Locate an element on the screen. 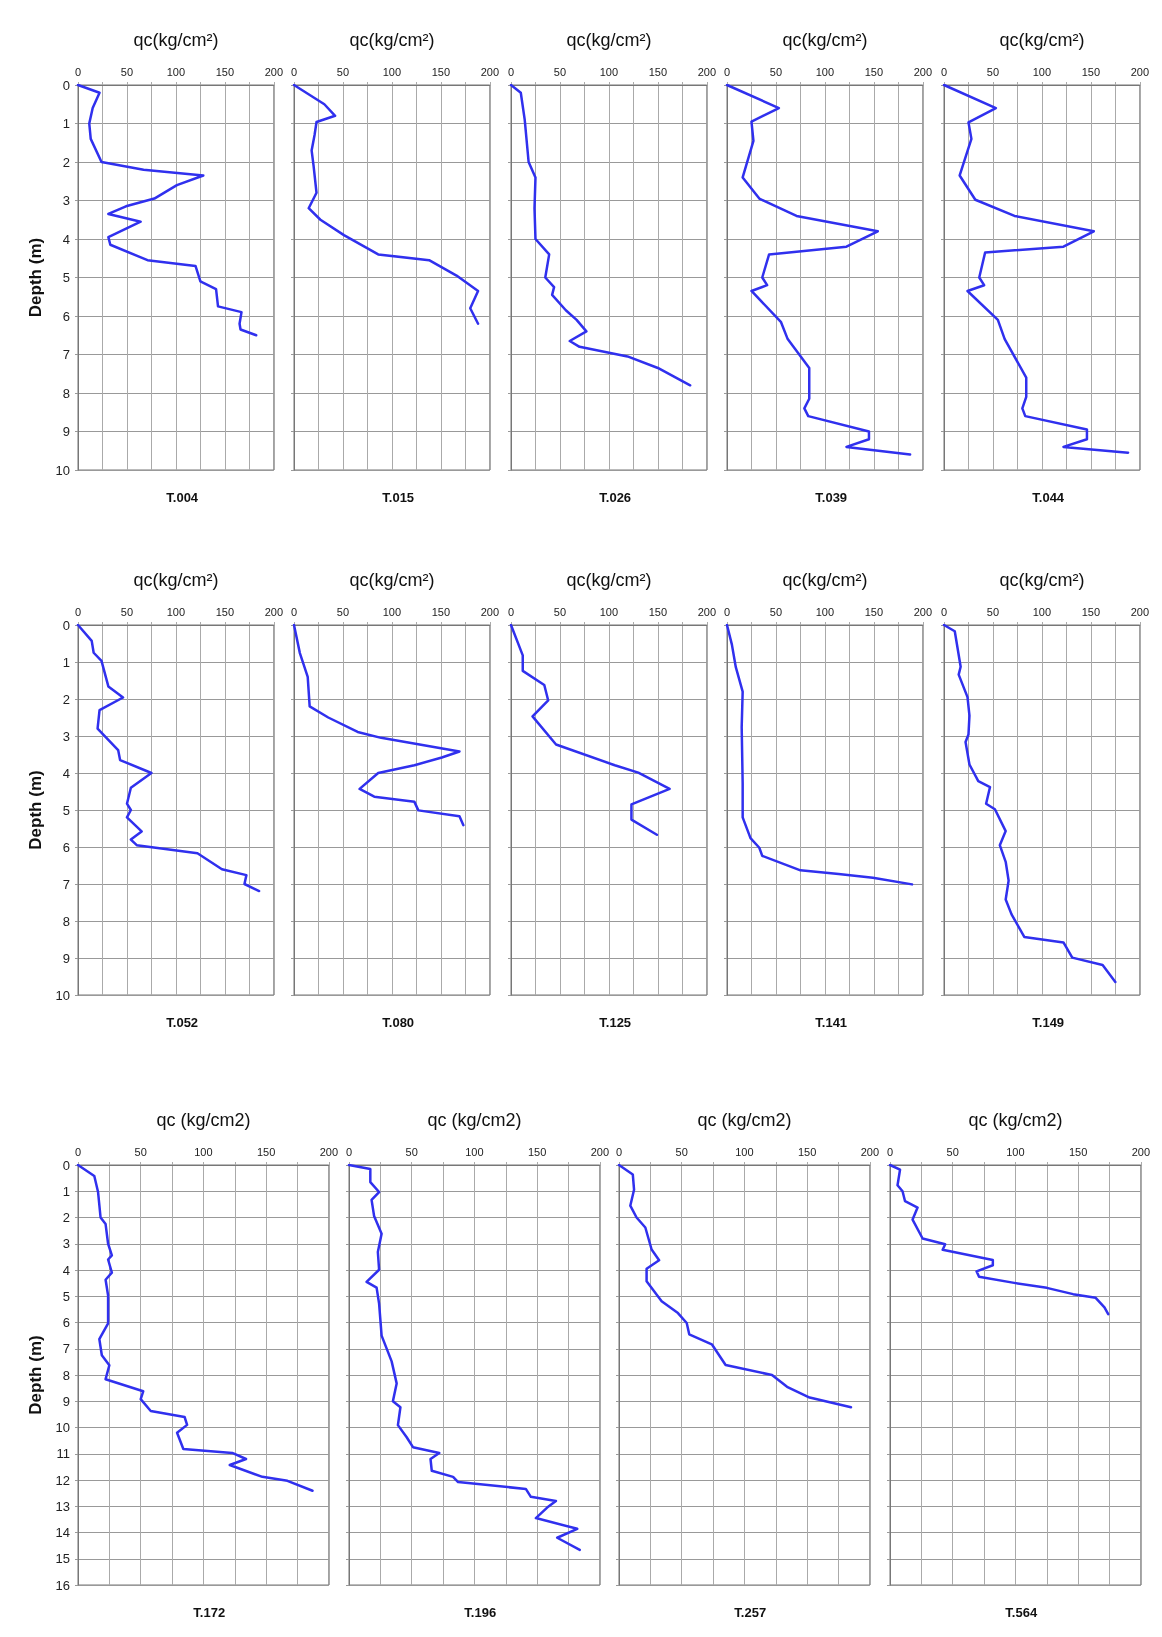 This screenshot has height=1637, width=1162. y-tick-label: 16 is located at coordinates (62, 1585).